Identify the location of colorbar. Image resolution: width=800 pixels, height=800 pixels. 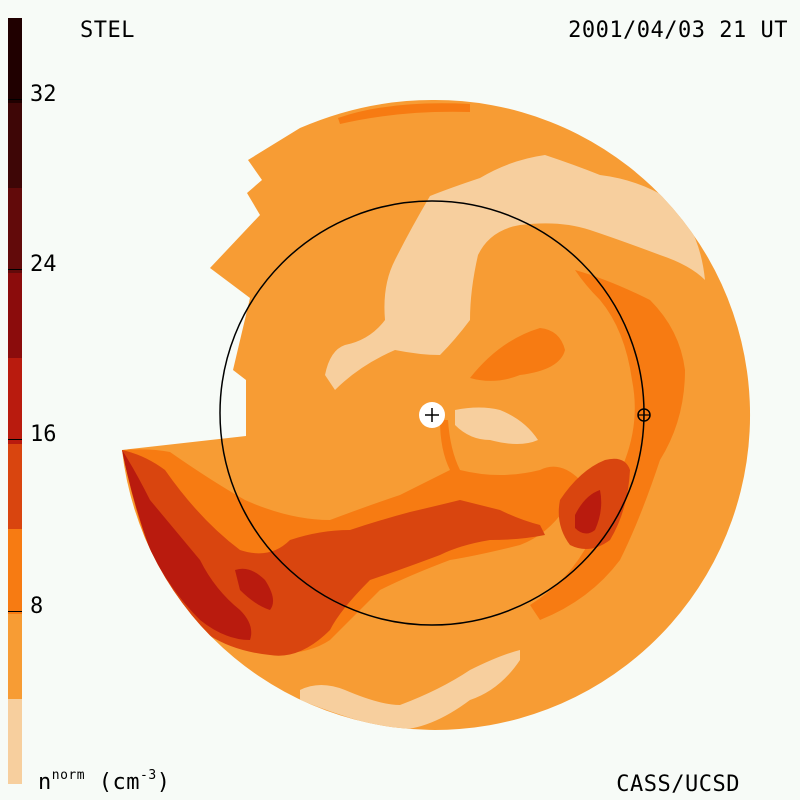
(15, 401).